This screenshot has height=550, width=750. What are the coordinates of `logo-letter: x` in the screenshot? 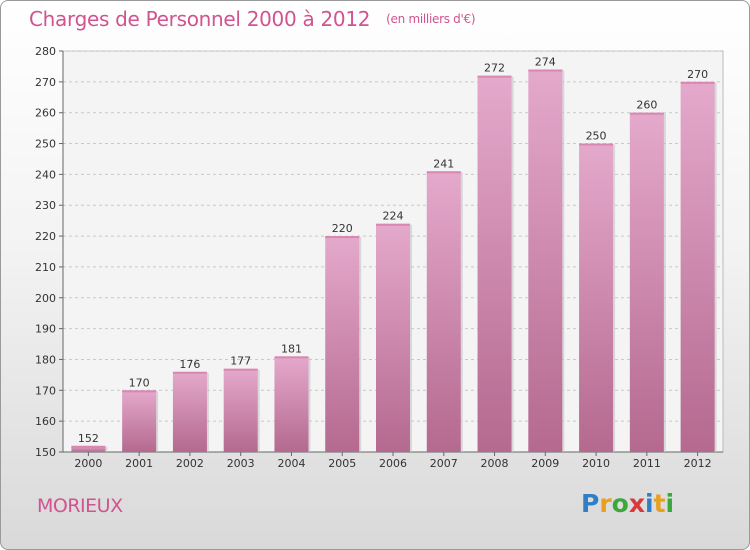 It's located at (636, 503).